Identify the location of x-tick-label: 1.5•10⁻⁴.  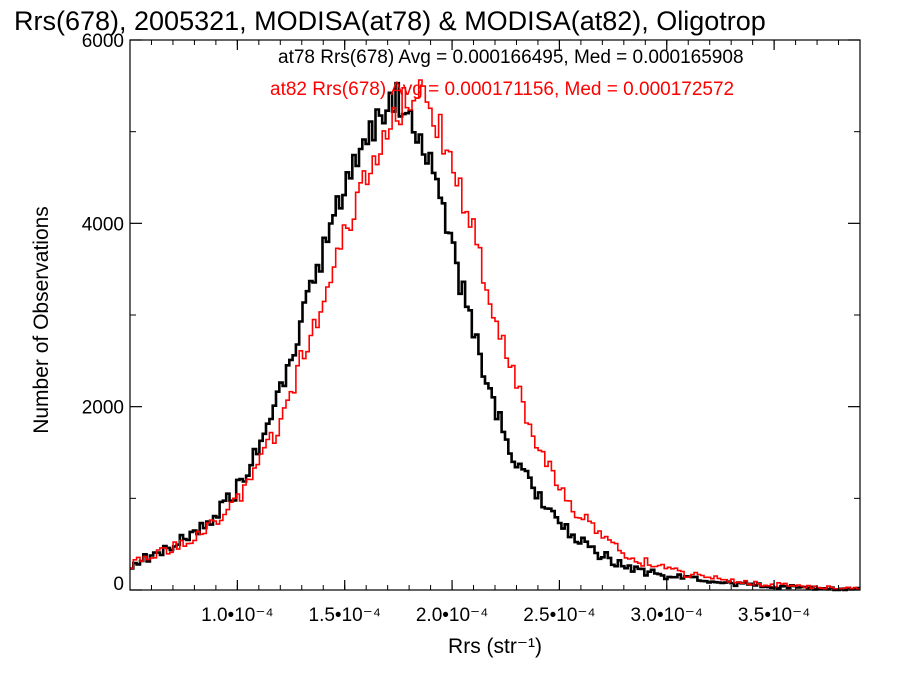
(345, 615).